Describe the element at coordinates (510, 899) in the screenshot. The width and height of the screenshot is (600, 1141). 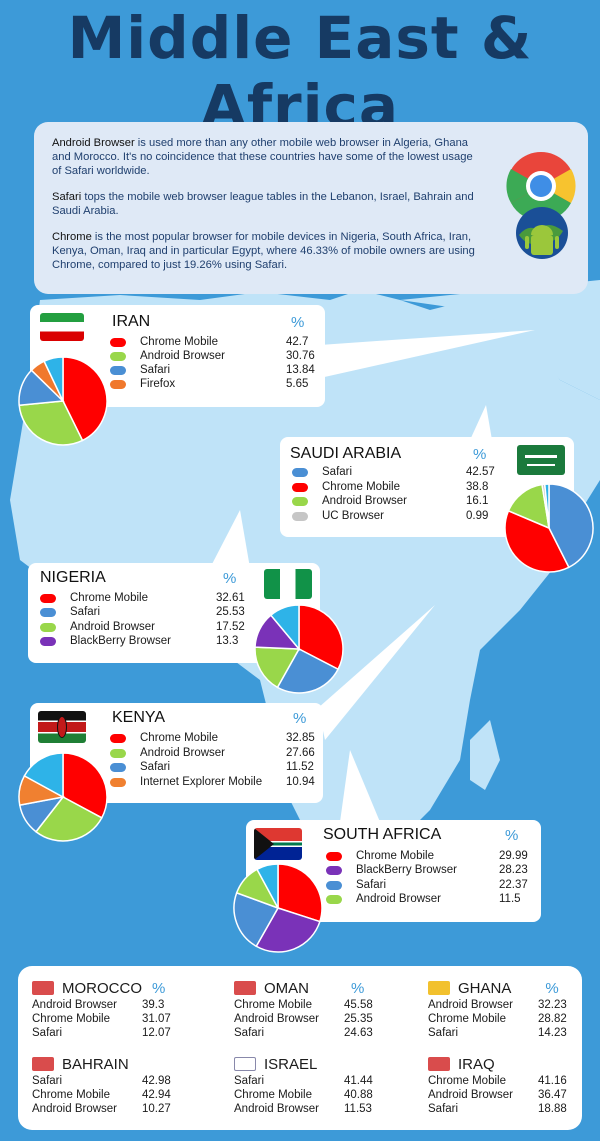
I see `legend-value: 11.5` at that location.